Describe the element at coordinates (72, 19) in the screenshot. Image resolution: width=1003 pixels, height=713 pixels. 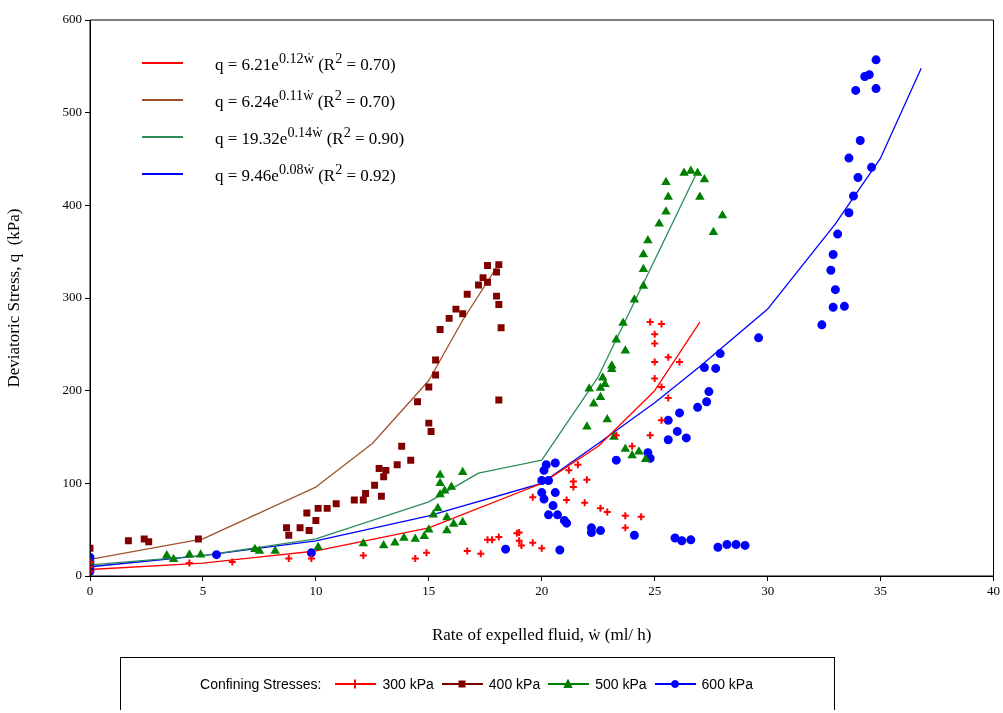
I see `y-tick-label: 600` at that location.